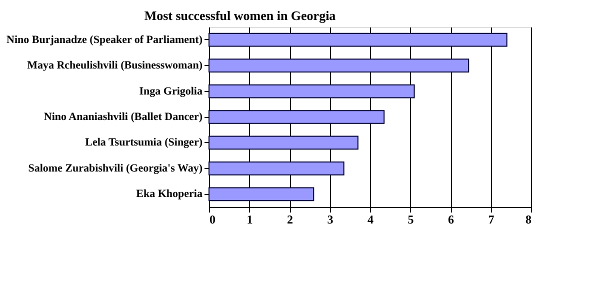 The height and width of the screenshot is (298, 591). Describe the element at coordinates (240, 15) in the screenshot. I see `chart-title: Most successful women in Georgia` at that location.